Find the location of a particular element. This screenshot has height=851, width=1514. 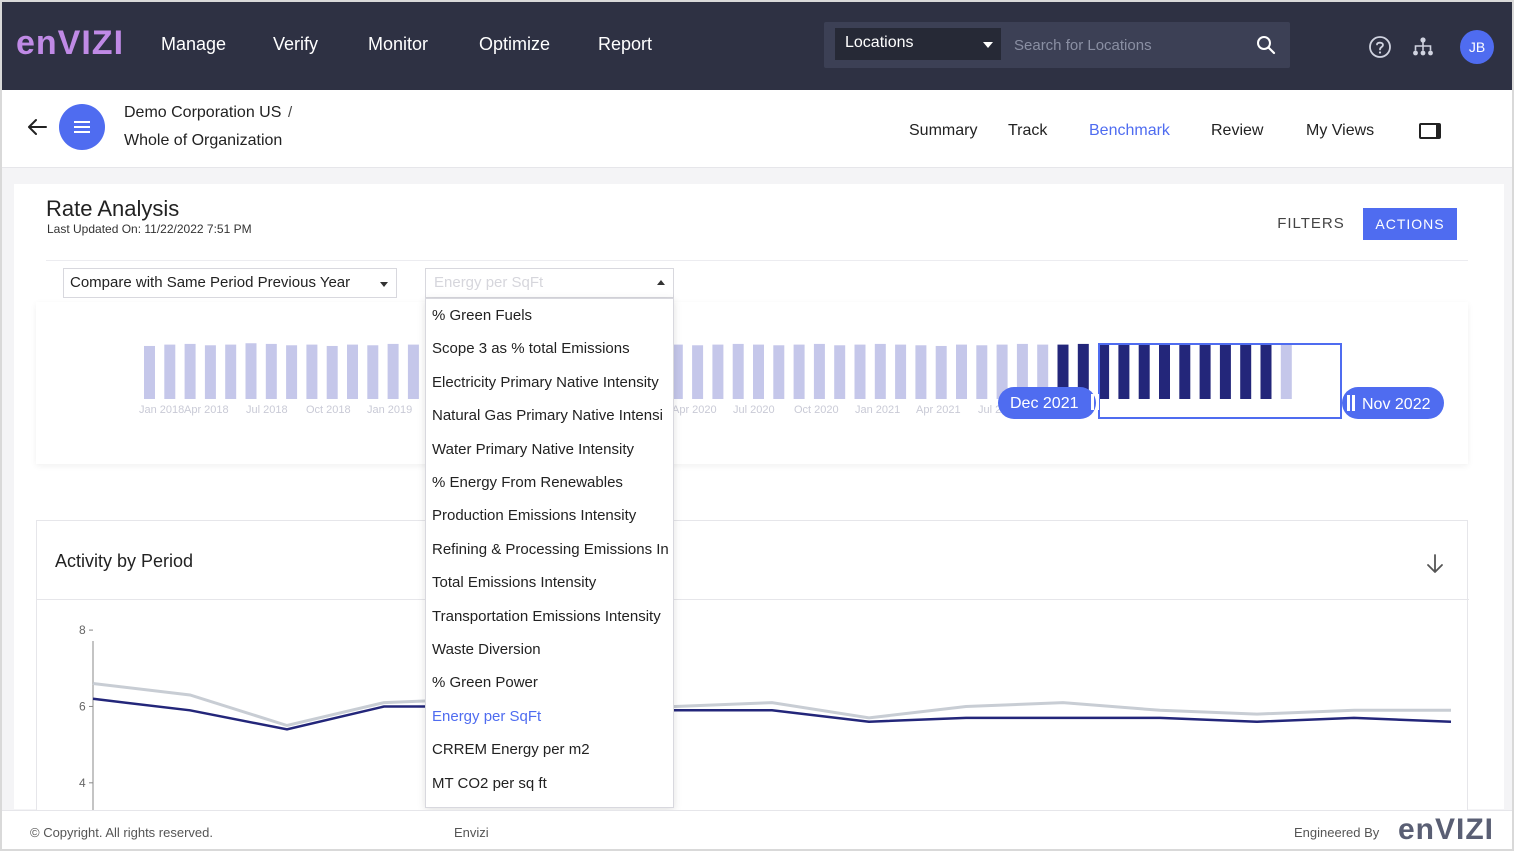

tab-review: Review is located at coordinates (1237, 130).